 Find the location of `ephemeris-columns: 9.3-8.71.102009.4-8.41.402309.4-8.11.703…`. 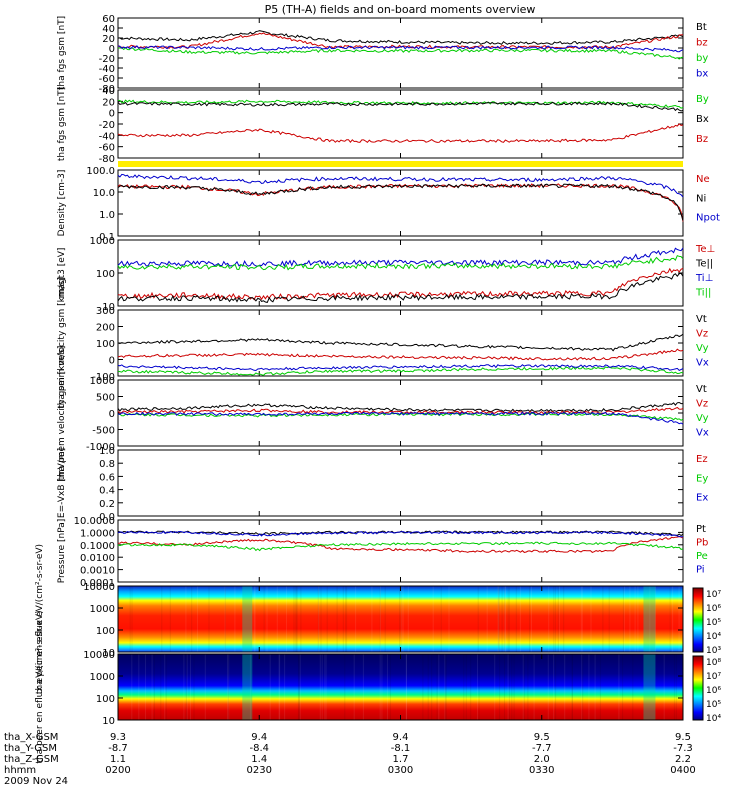

ephemeris-columns: 9.3-8.71.102009.4-8.41.402309.4-8.11.703… is located at coordinates (400, 754).